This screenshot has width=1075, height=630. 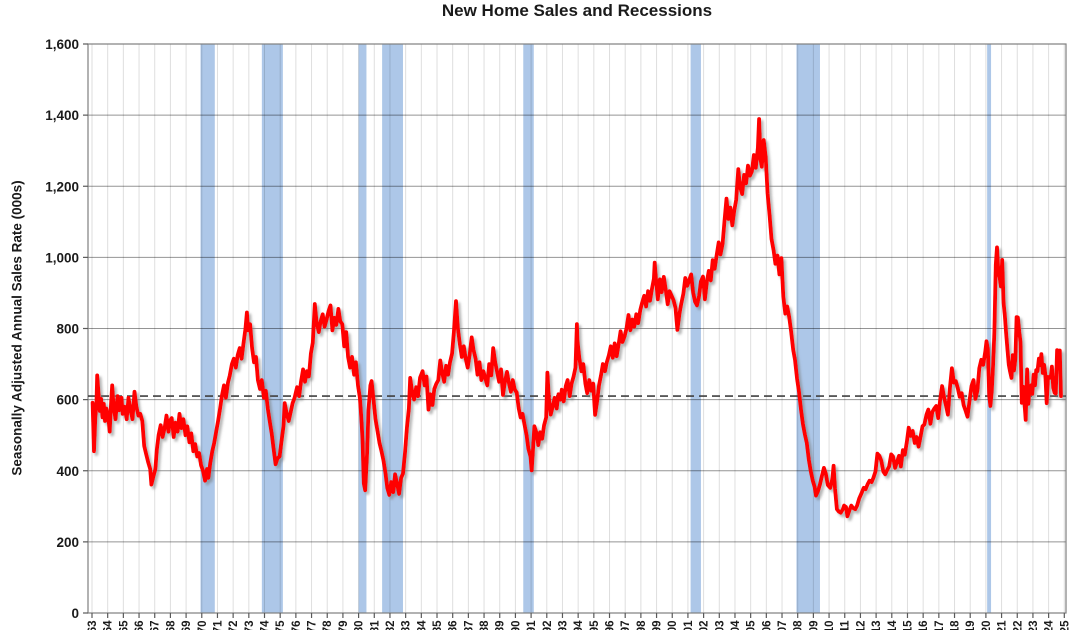 I want to click on x-tick-label: Jan-87, so click(x=469, y=625).